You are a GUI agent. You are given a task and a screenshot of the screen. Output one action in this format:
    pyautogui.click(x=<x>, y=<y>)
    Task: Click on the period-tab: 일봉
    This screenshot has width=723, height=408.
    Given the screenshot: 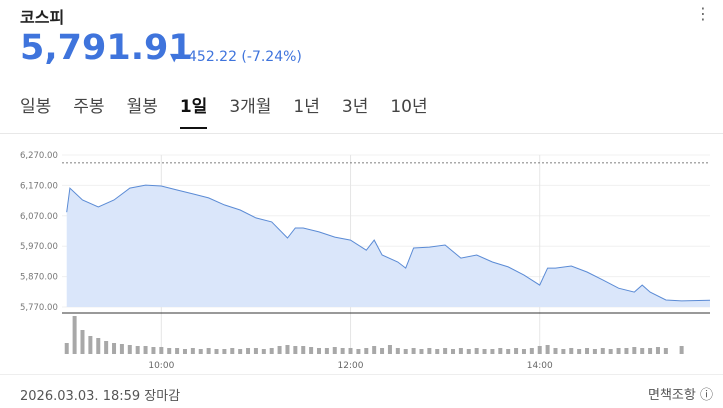 What is the action you would take?
    pyautogui.click(x=36, y=107)
    